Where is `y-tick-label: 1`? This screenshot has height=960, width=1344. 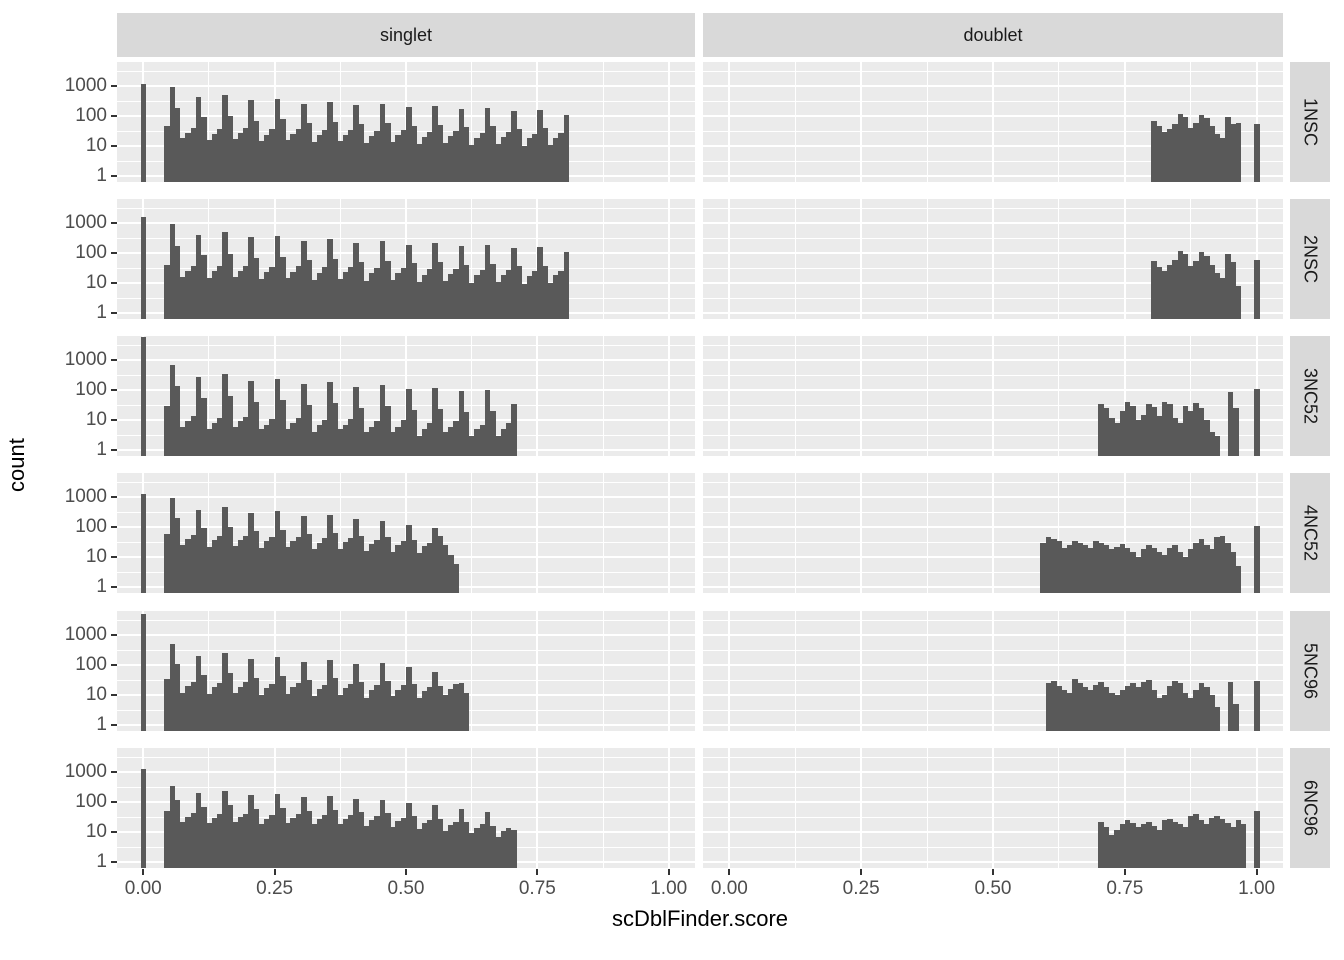 y-tick-label: 1 is located at coordinates (101, 449).